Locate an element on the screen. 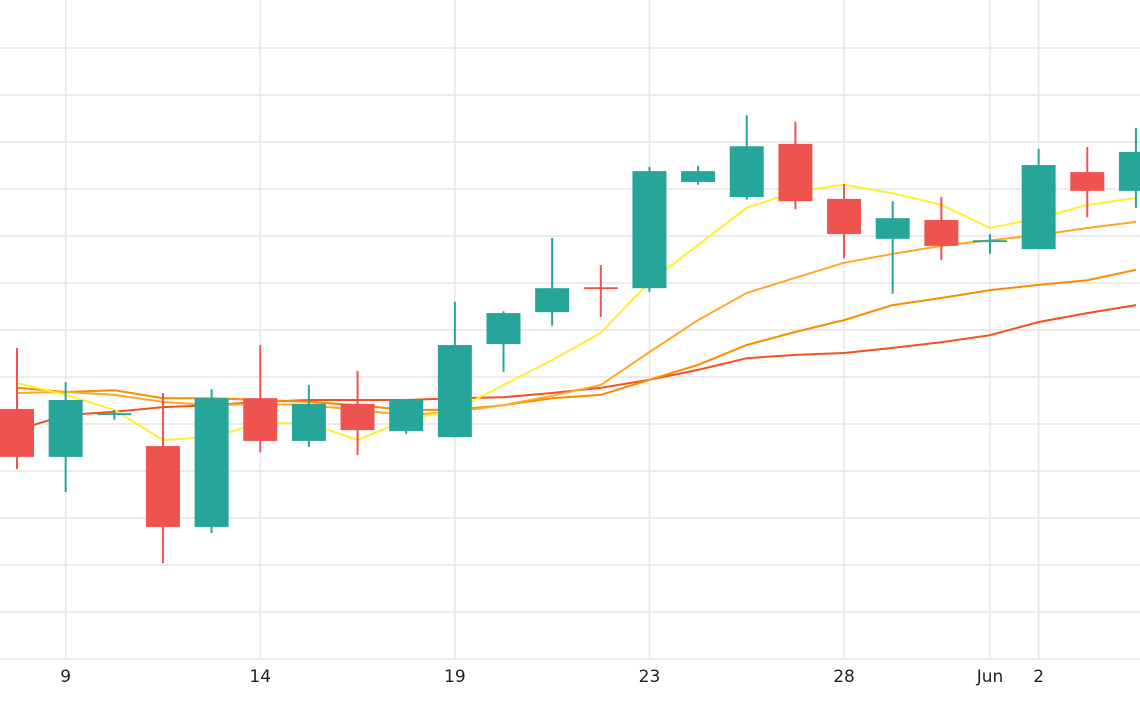 This screenshot has width=1140, height=710. x-tick-label: 19 is located at coordinates (455, 677).